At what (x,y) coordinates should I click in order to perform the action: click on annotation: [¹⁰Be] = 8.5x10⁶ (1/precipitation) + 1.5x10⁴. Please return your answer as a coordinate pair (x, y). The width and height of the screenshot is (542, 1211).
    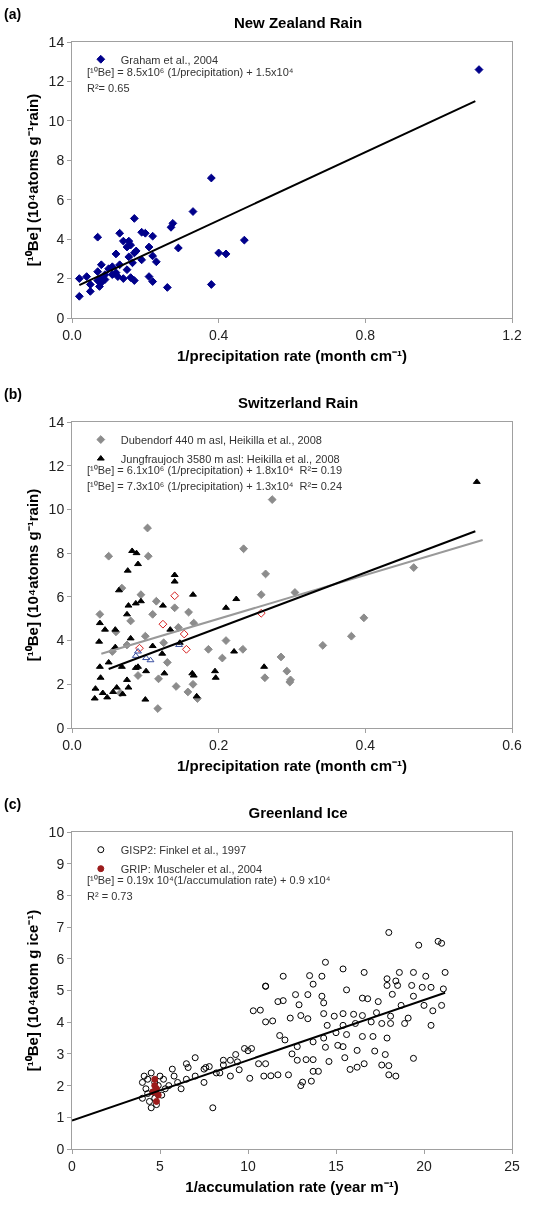
    Looking at the image, I should click on (190, 72).